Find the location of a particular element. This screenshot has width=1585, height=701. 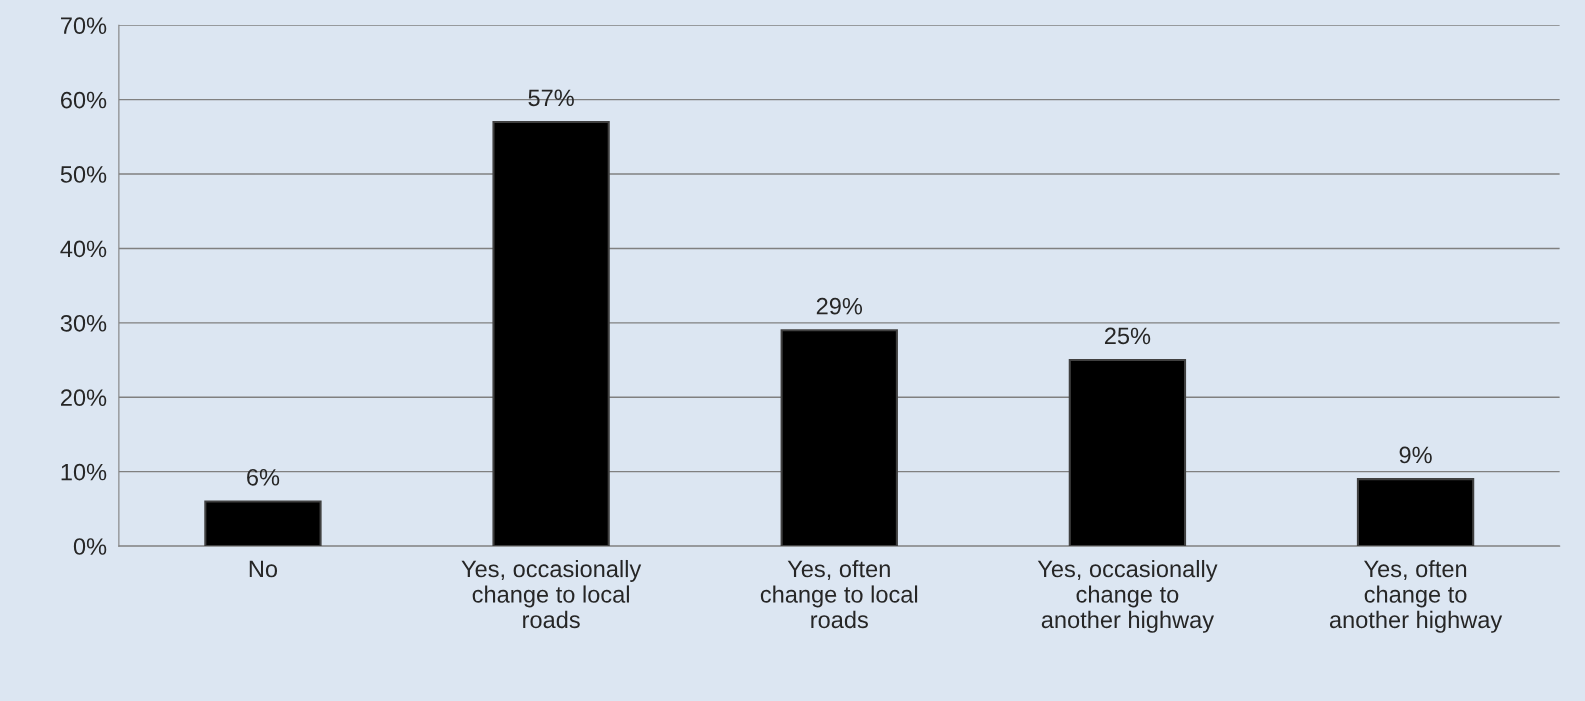

y-tick-label: 60% is located at coordinates (84, 100).